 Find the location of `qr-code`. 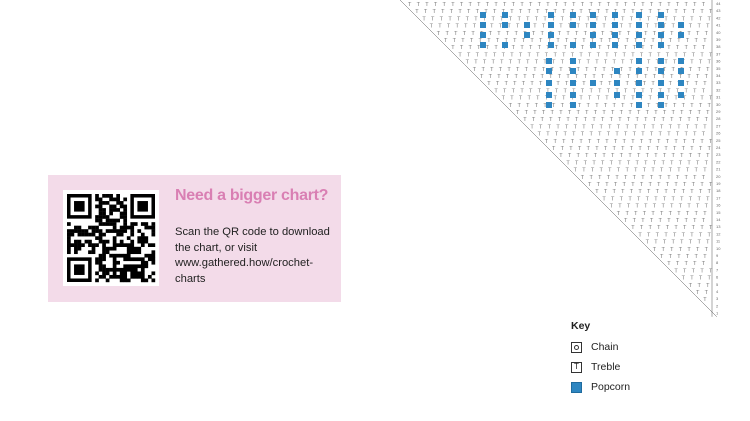

qr-code is located at coordinates (111, 238).